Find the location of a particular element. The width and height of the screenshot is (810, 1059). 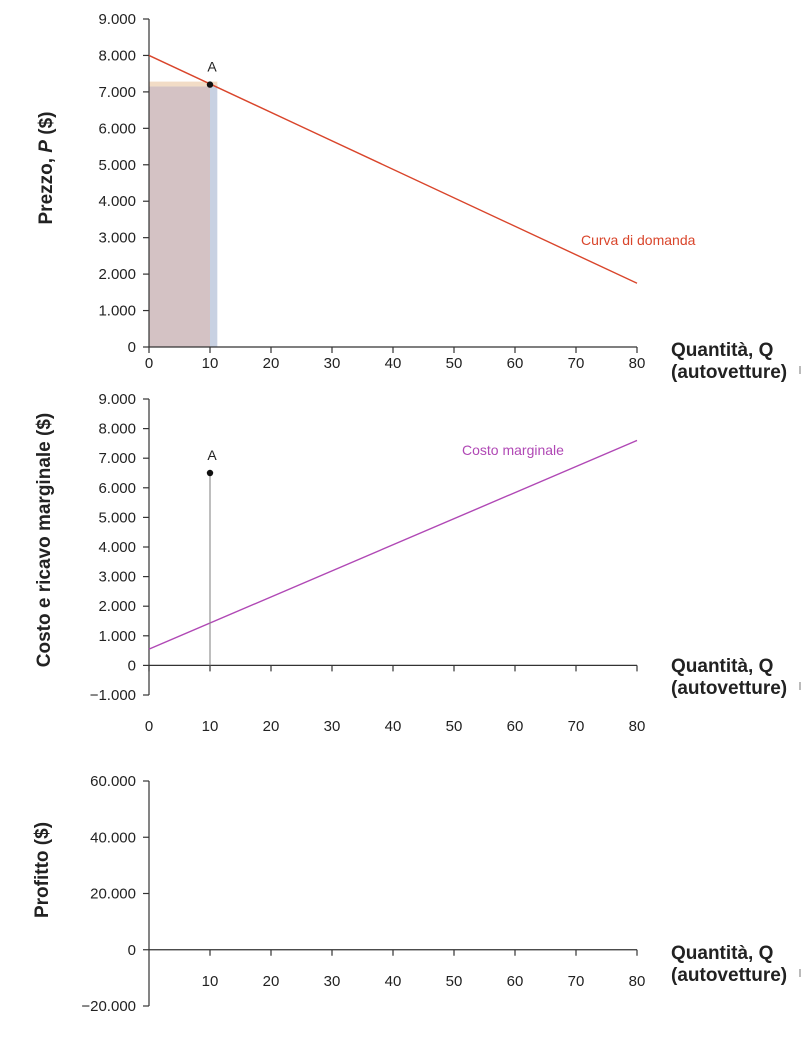

price-strip is located at coordinates (183, 84).